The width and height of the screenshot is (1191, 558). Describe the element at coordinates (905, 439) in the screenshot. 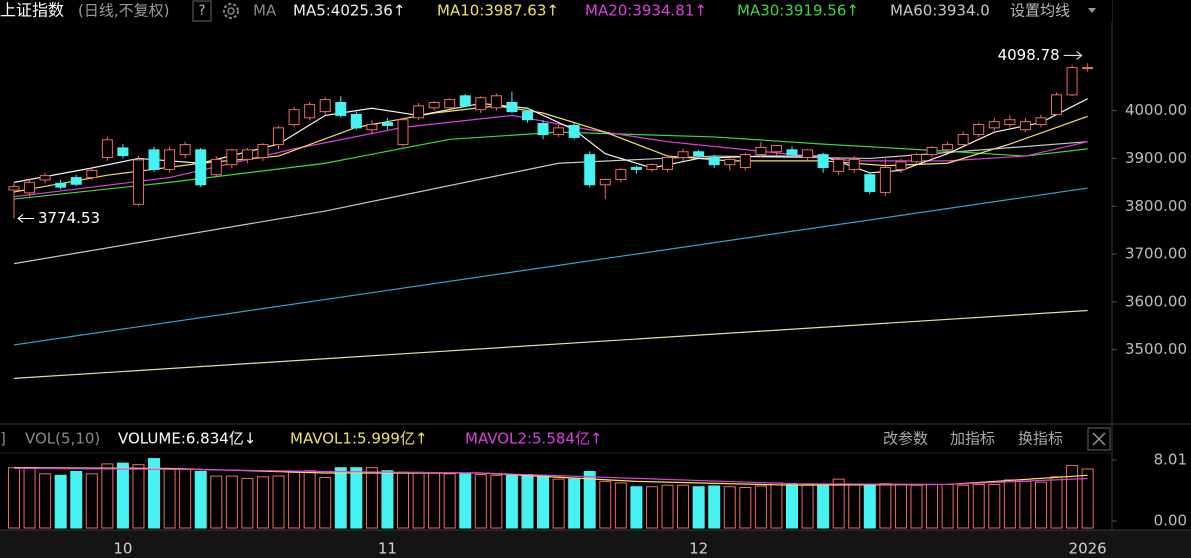

I see `panel-button: 改参数` at that location.